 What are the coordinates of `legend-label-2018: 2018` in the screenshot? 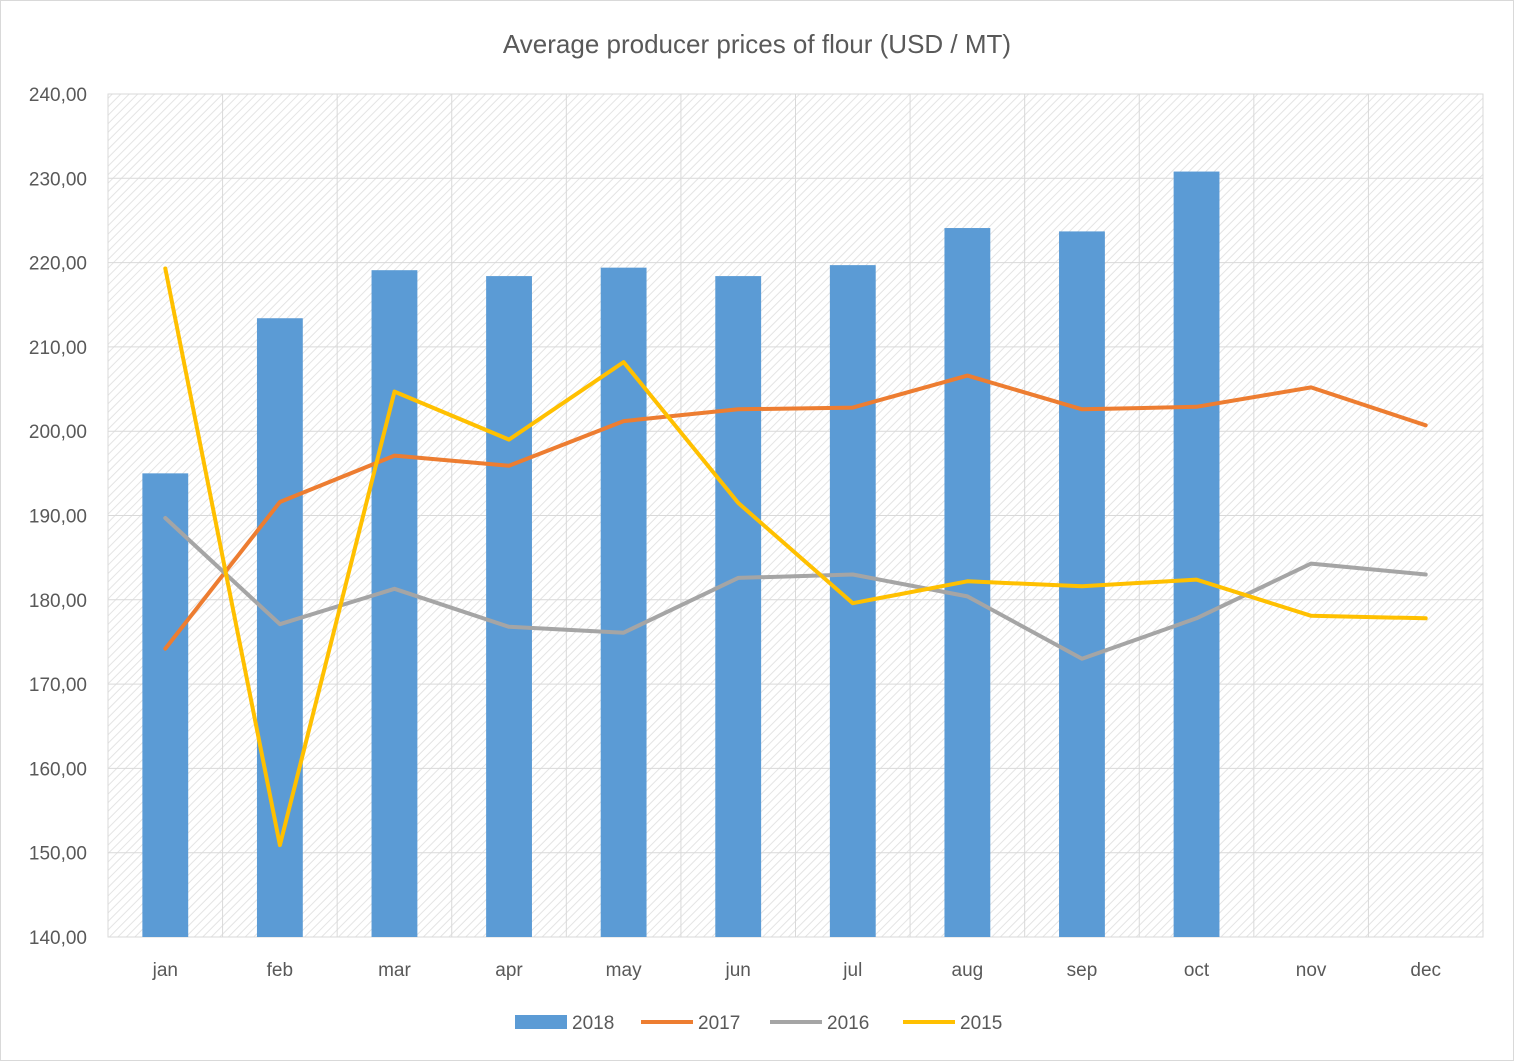 It's located at (593, 1023).